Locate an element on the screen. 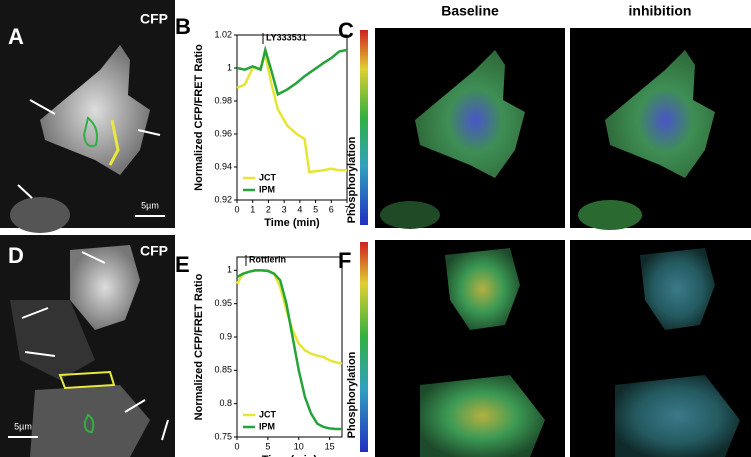  x-tick-label: 15 is located at coordinates (330, 446).